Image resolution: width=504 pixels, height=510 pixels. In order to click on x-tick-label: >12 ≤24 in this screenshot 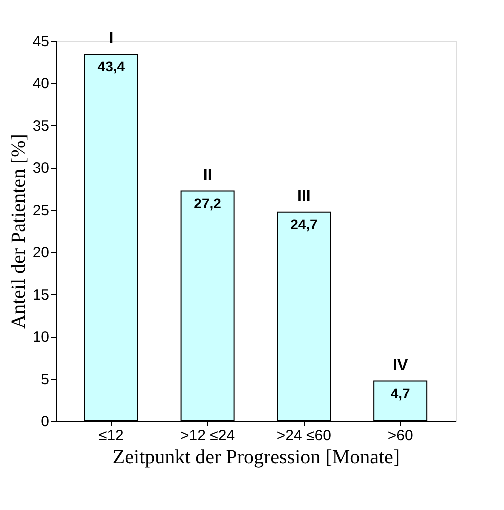, I will do `click(208, 436)`.